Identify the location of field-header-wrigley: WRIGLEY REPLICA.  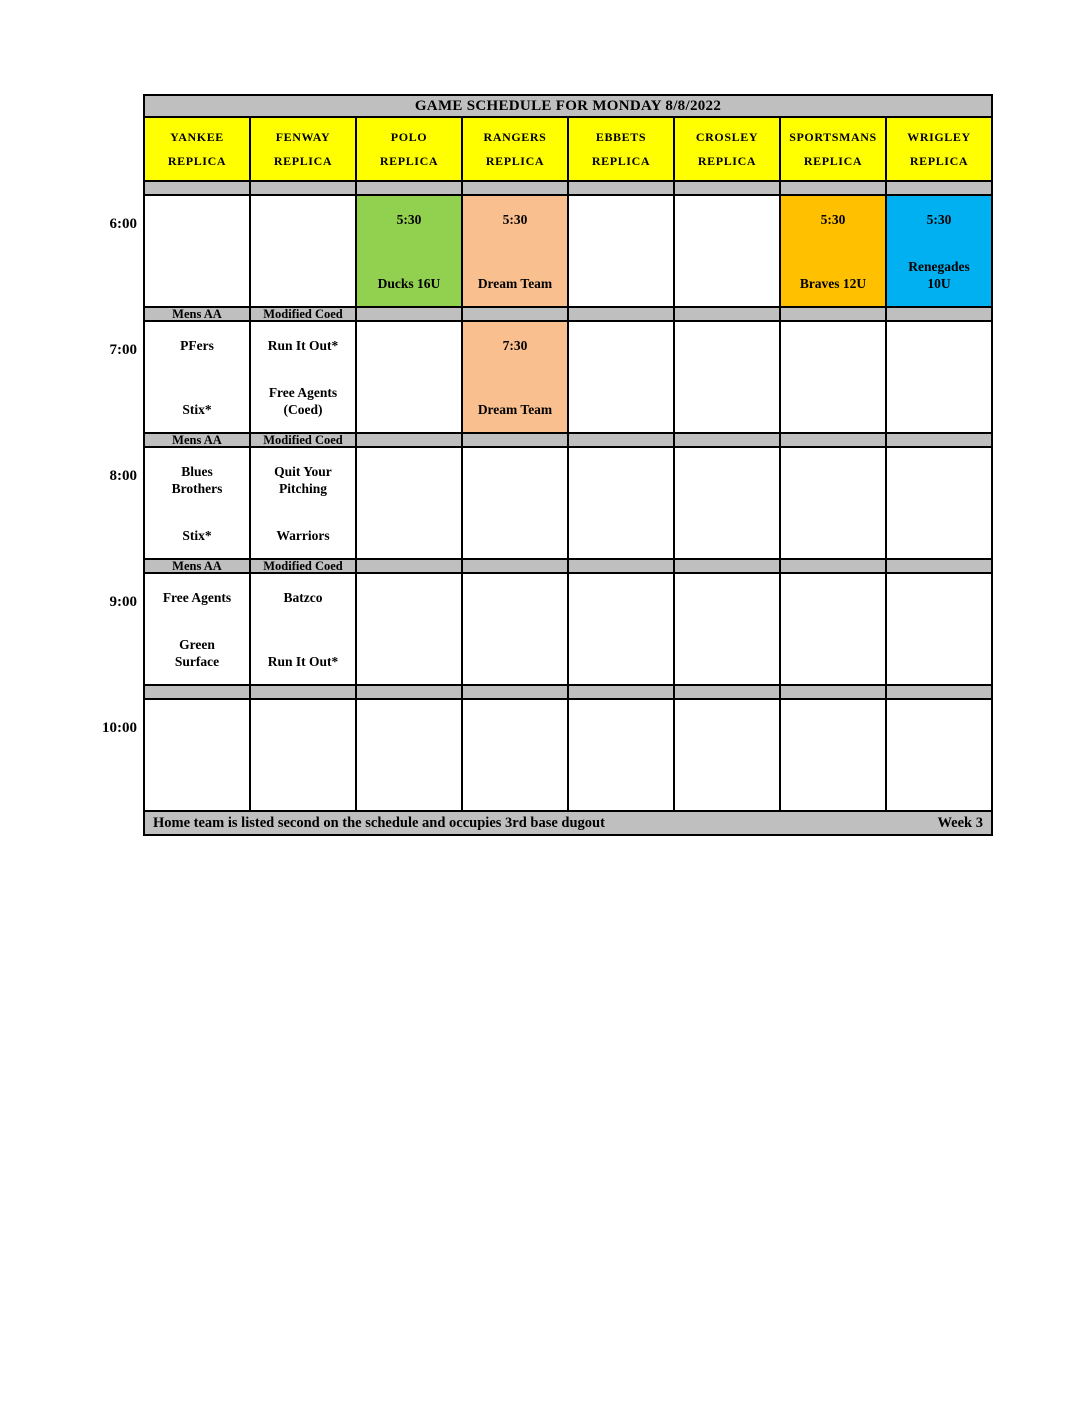
(939, 149).